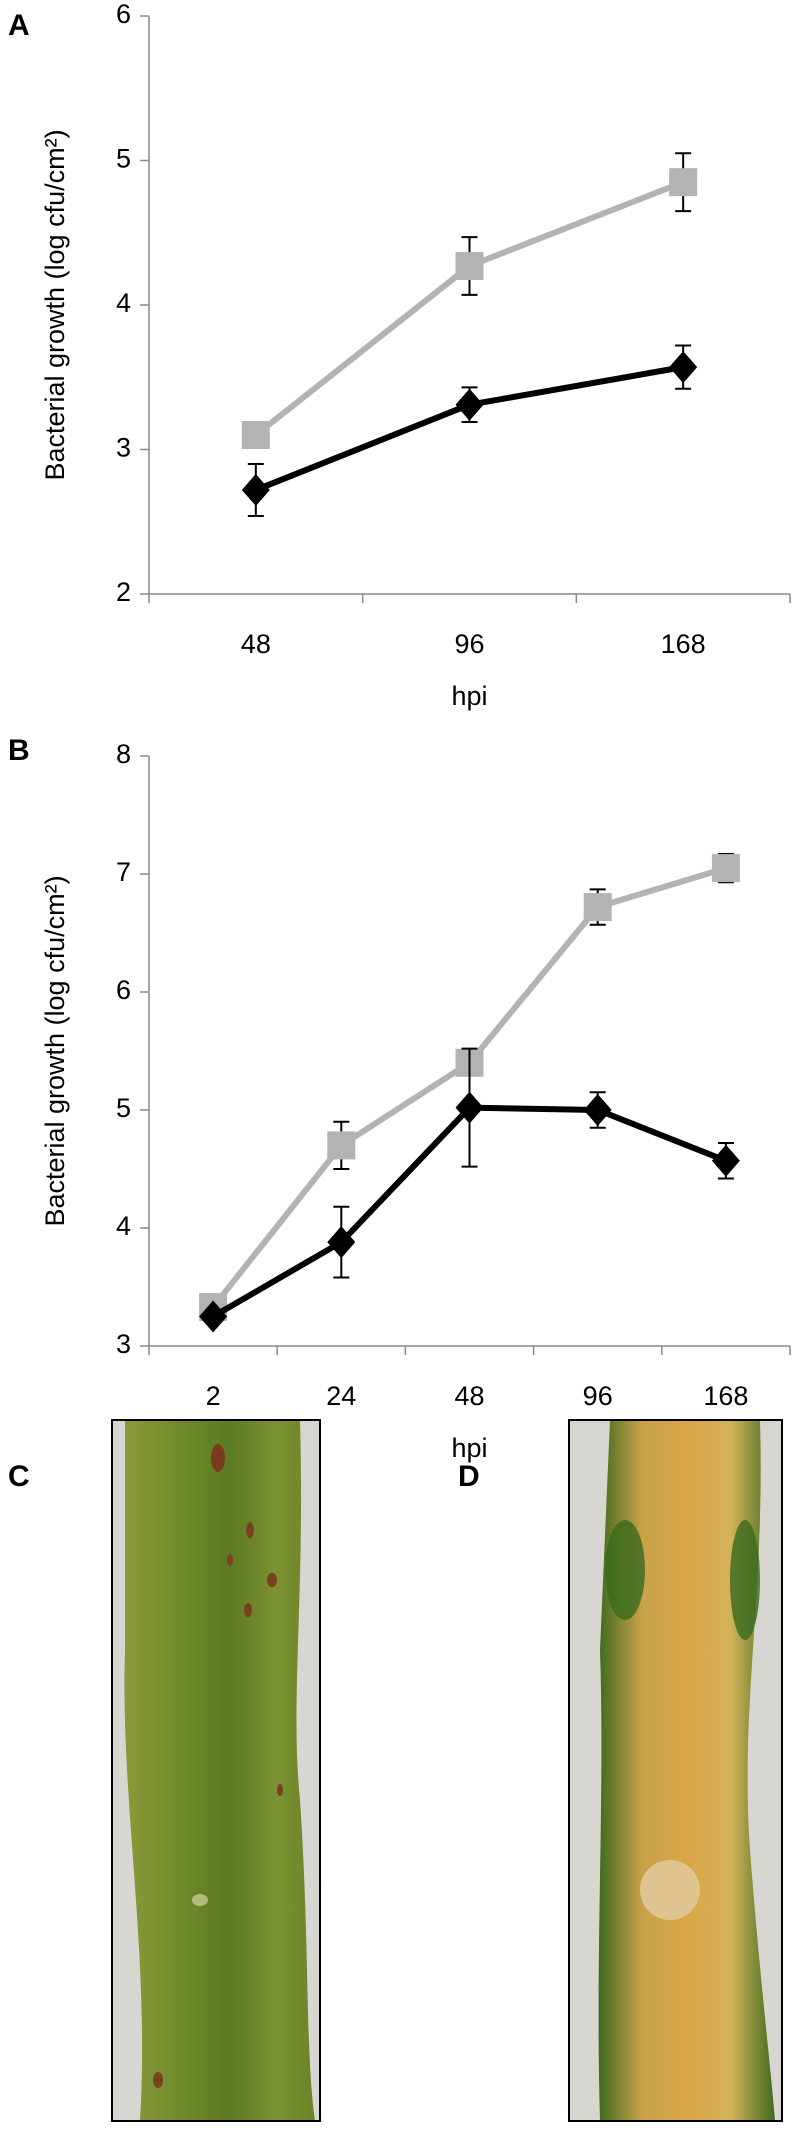 This screenshot has height=2130, width=797. I want to click on x-tick-label: 24, so click(341, 1396).